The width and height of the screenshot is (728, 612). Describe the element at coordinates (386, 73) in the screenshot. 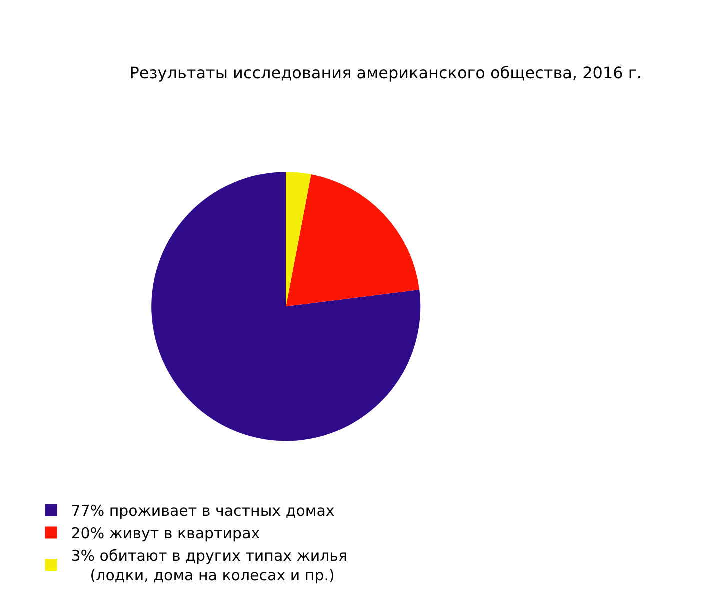

I see `chart-title: Результаты исследования американского общества, 2016 г.` at that location.